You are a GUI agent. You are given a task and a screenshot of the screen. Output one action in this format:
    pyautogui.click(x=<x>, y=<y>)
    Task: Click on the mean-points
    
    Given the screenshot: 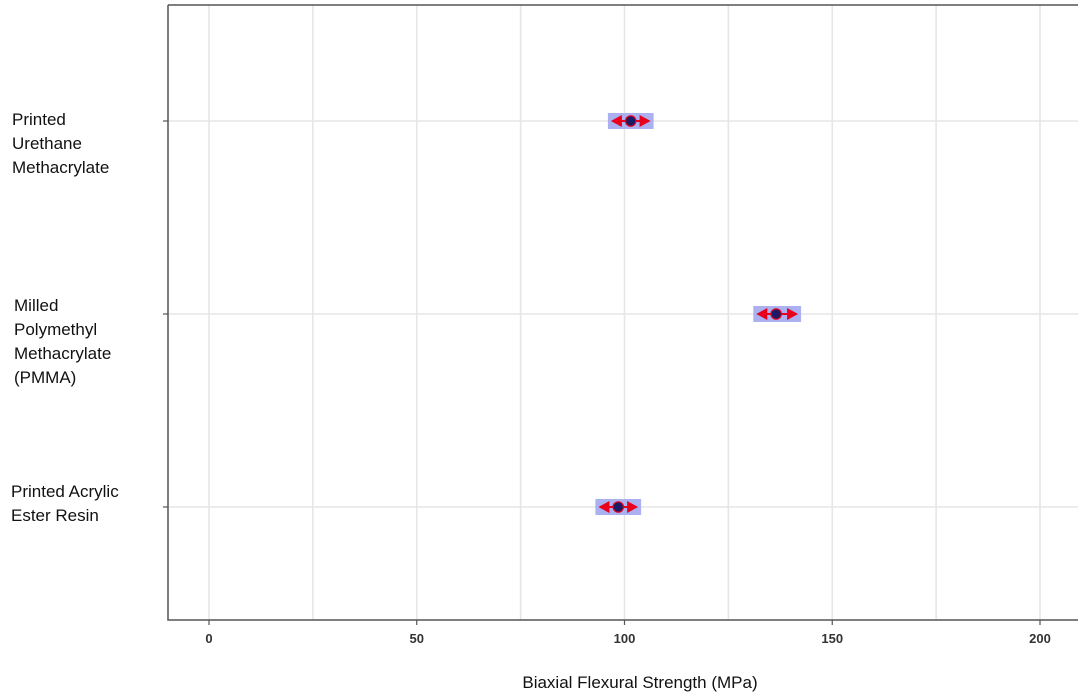 What is the action you would take?
    pyautogui.click(x=697, y=314)
    